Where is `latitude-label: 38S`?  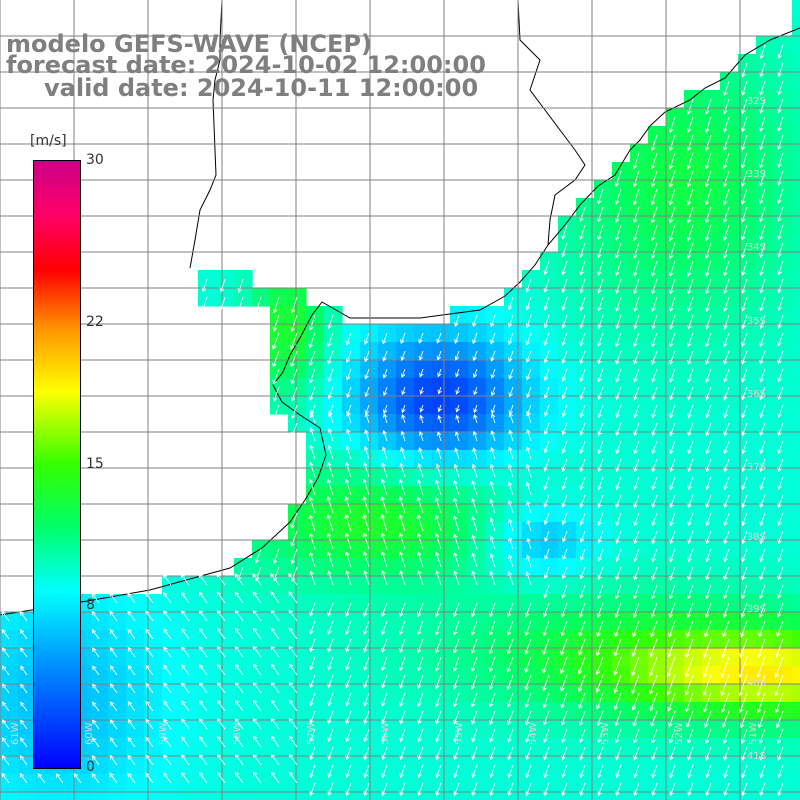 latitude-label: 38S is located at coordinates (756, 537).